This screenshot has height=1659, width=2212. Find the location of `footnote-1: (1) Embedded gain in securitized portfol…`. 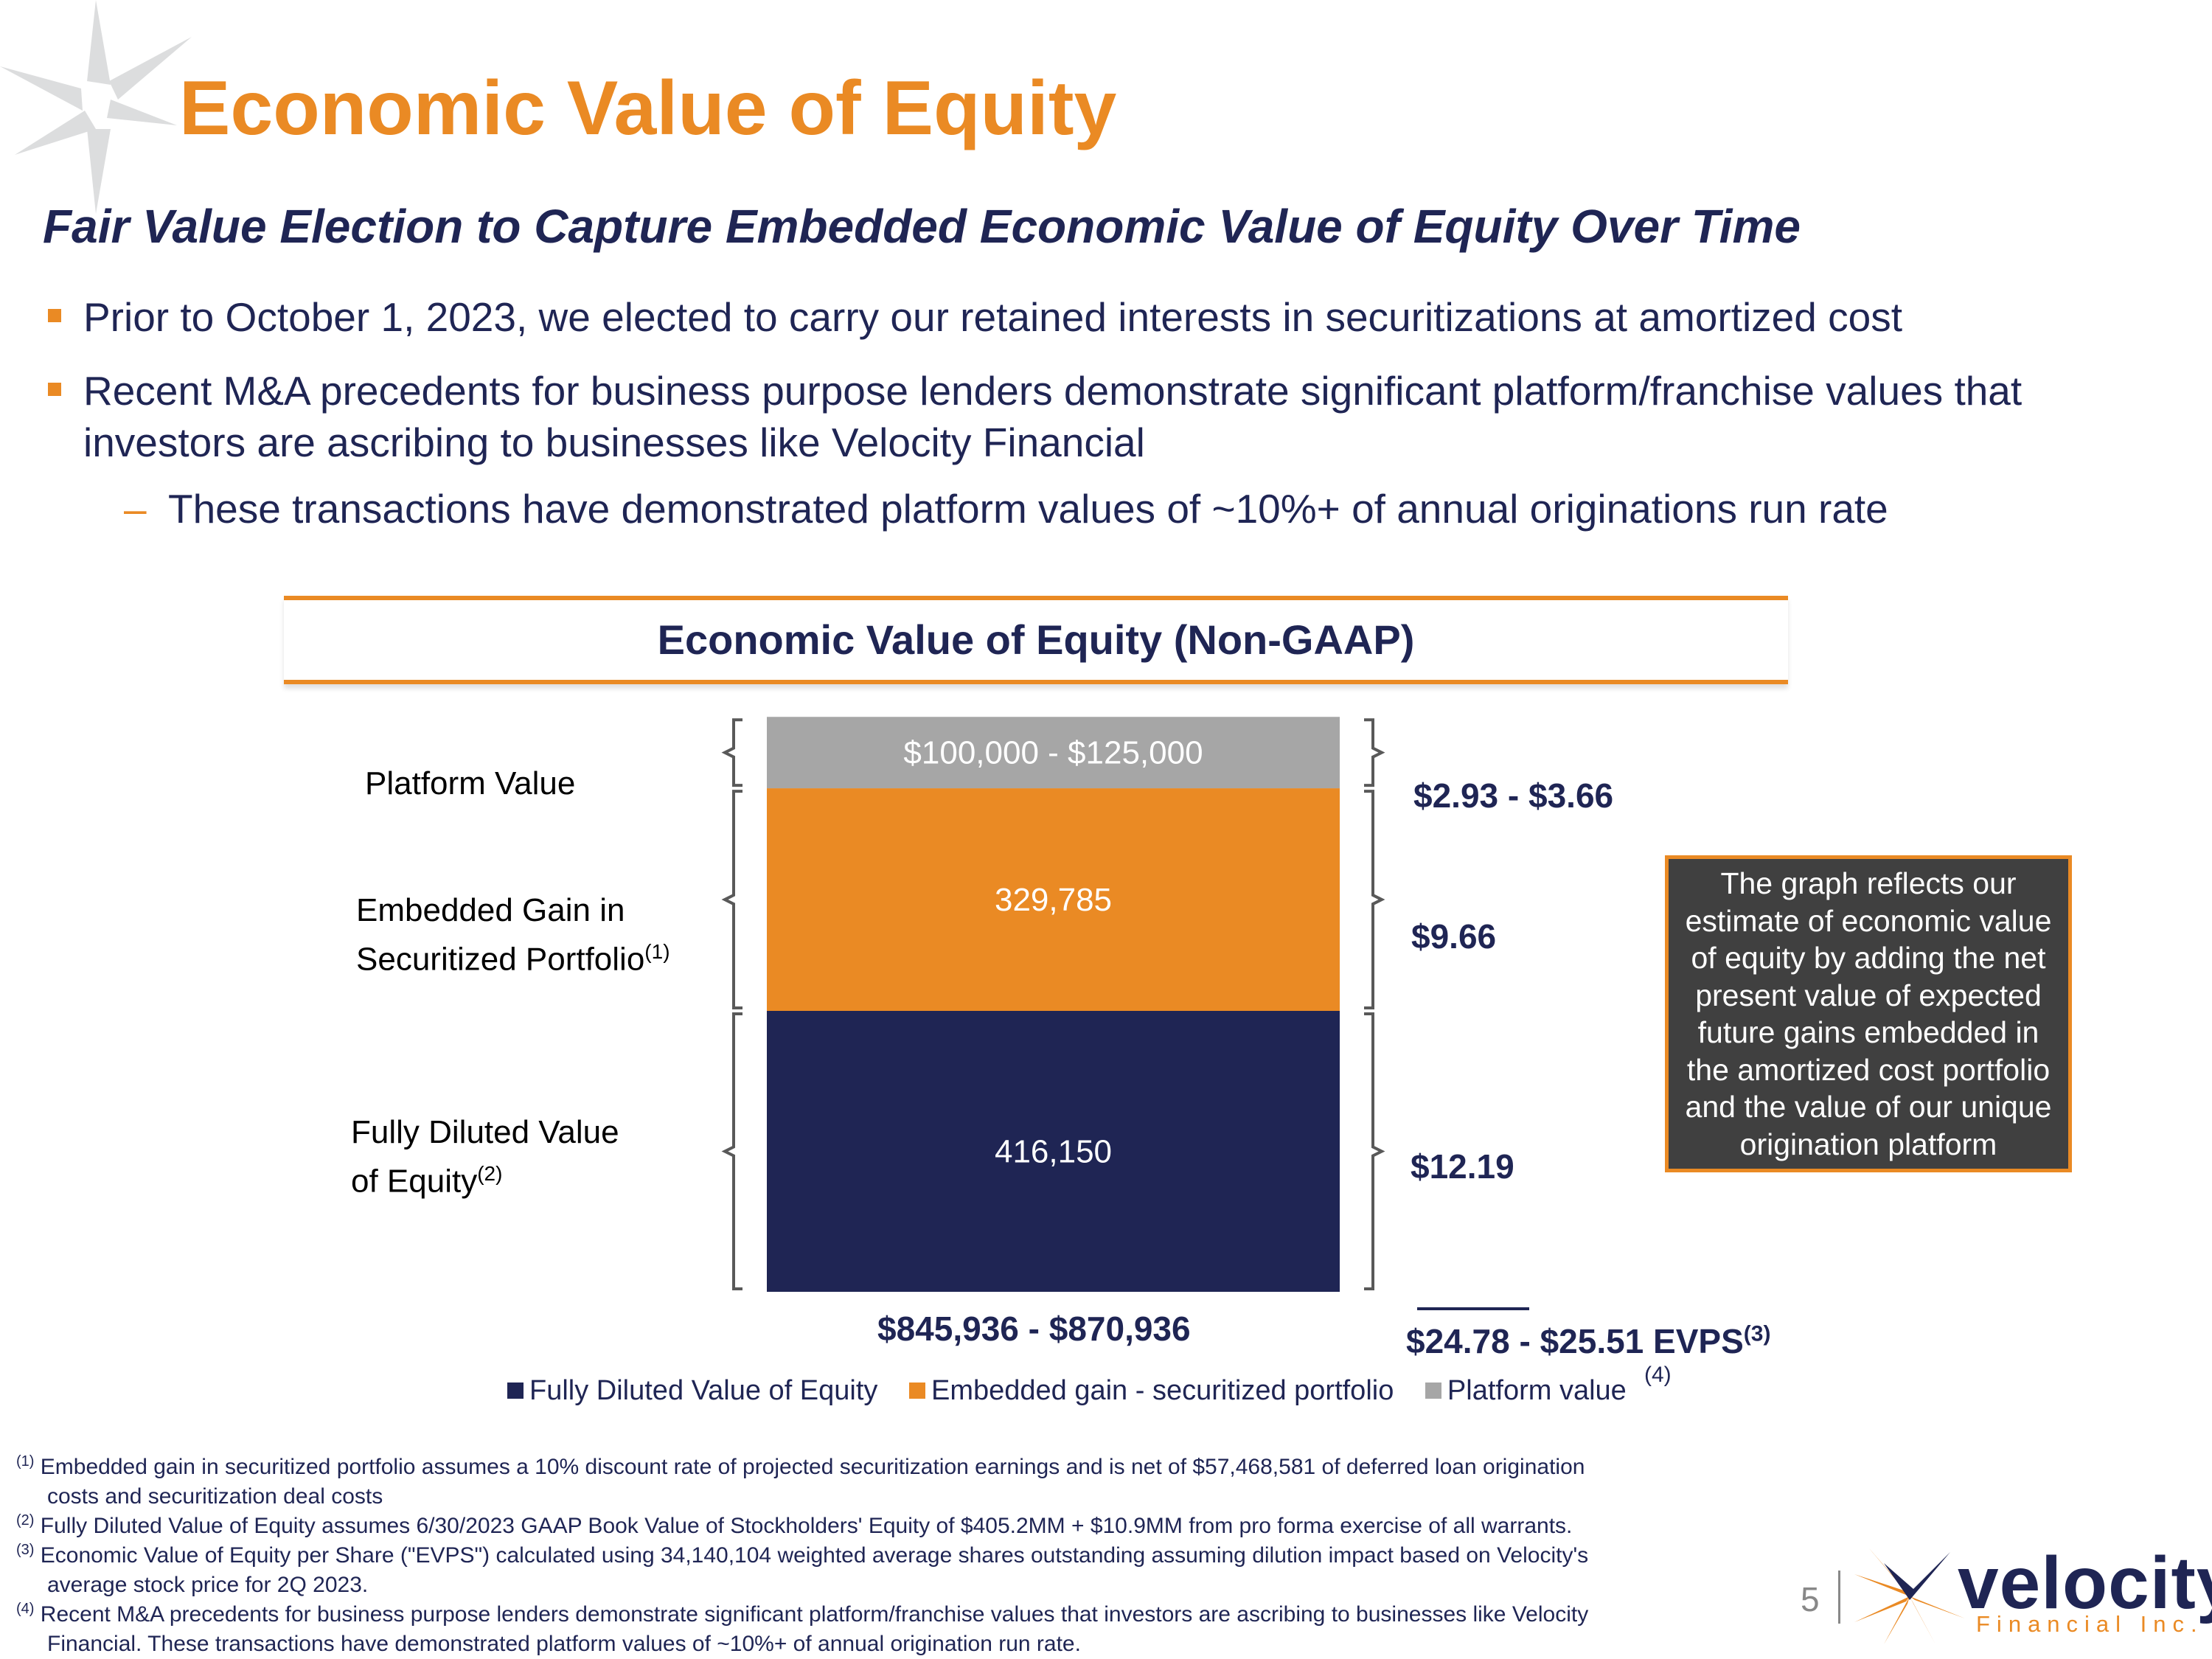

footnote-1: (1) Embedded gain in securitized portfol… is located at coordinates (912, 1479).